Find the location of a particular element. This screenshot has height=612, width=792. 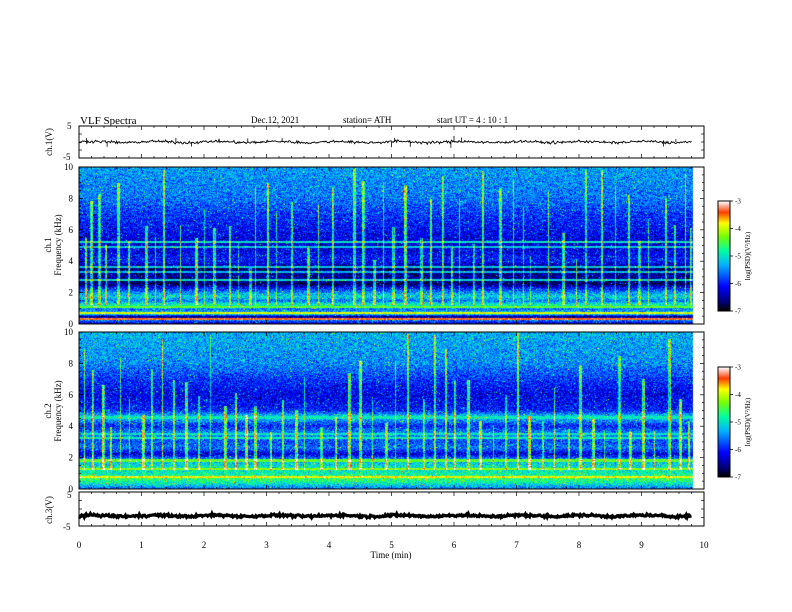

ch1-waveform-ylabel: ch.1(V) is located at coordinates (49, 142).